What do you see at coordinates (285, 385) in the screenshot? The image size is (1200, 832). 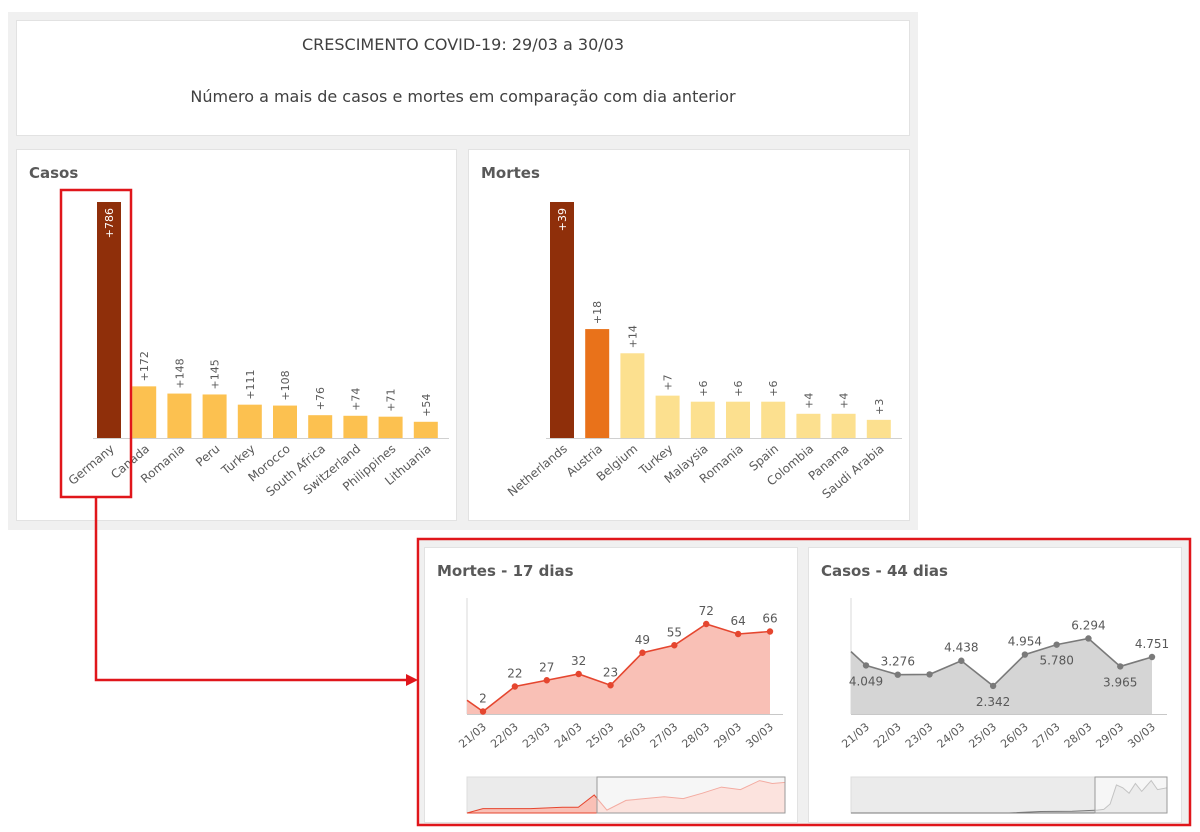 I see `casos-value-label: +108` at bounding box center [285, 385].